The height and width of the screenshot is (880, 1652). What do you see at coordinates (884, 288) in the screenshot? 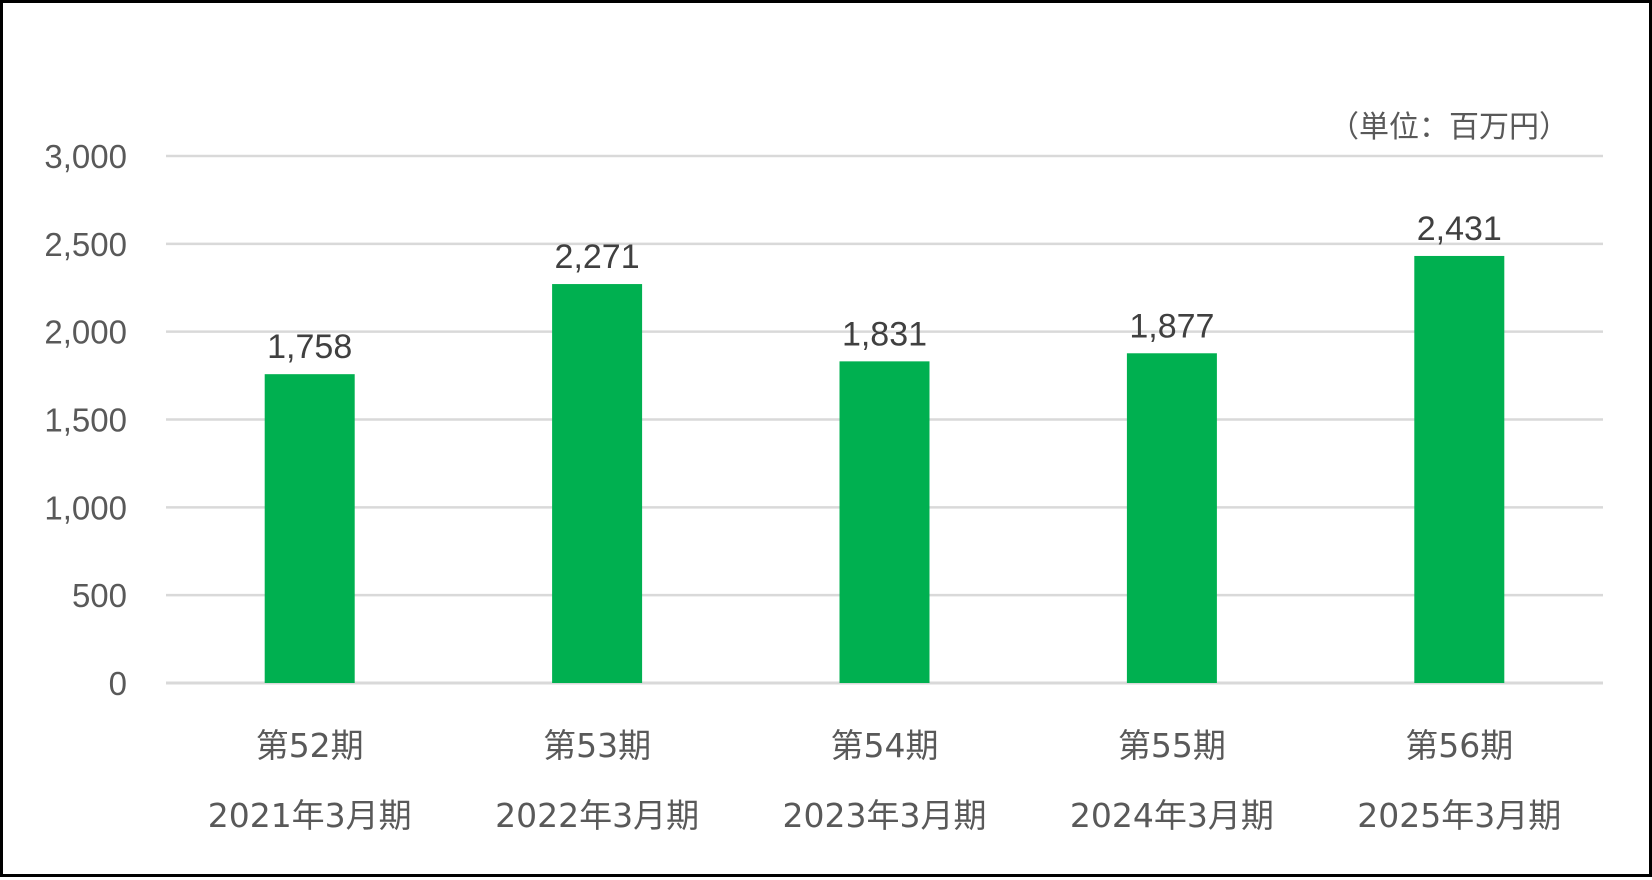
I see `data-labels: 1,758 2,271 1,831 1,877 2,431` at bounding box center [884, 288].